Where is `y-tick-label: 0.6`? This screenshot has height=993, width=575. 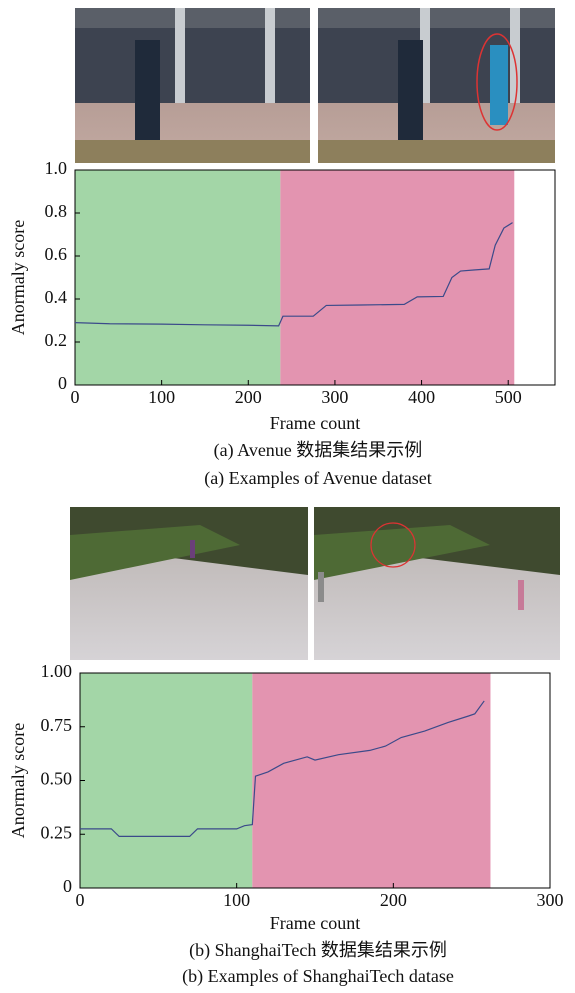 y-tick-label: 0.6 is located at coordinates (56, 254).